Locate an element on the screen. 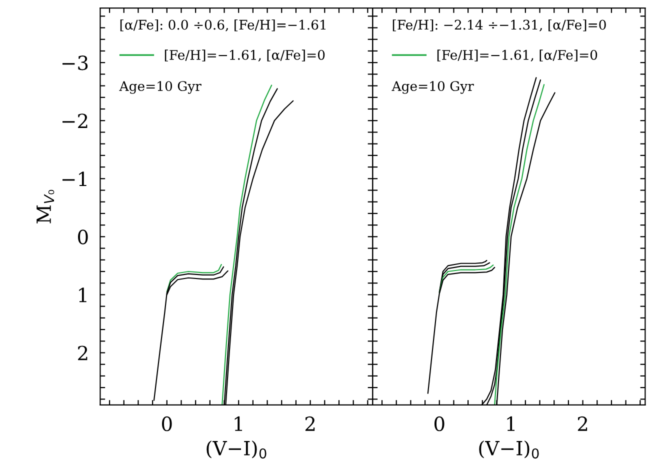 The height and width of the screenshot is (472, 655). y-tick-label: 2 is located at coordinates (83, 353).